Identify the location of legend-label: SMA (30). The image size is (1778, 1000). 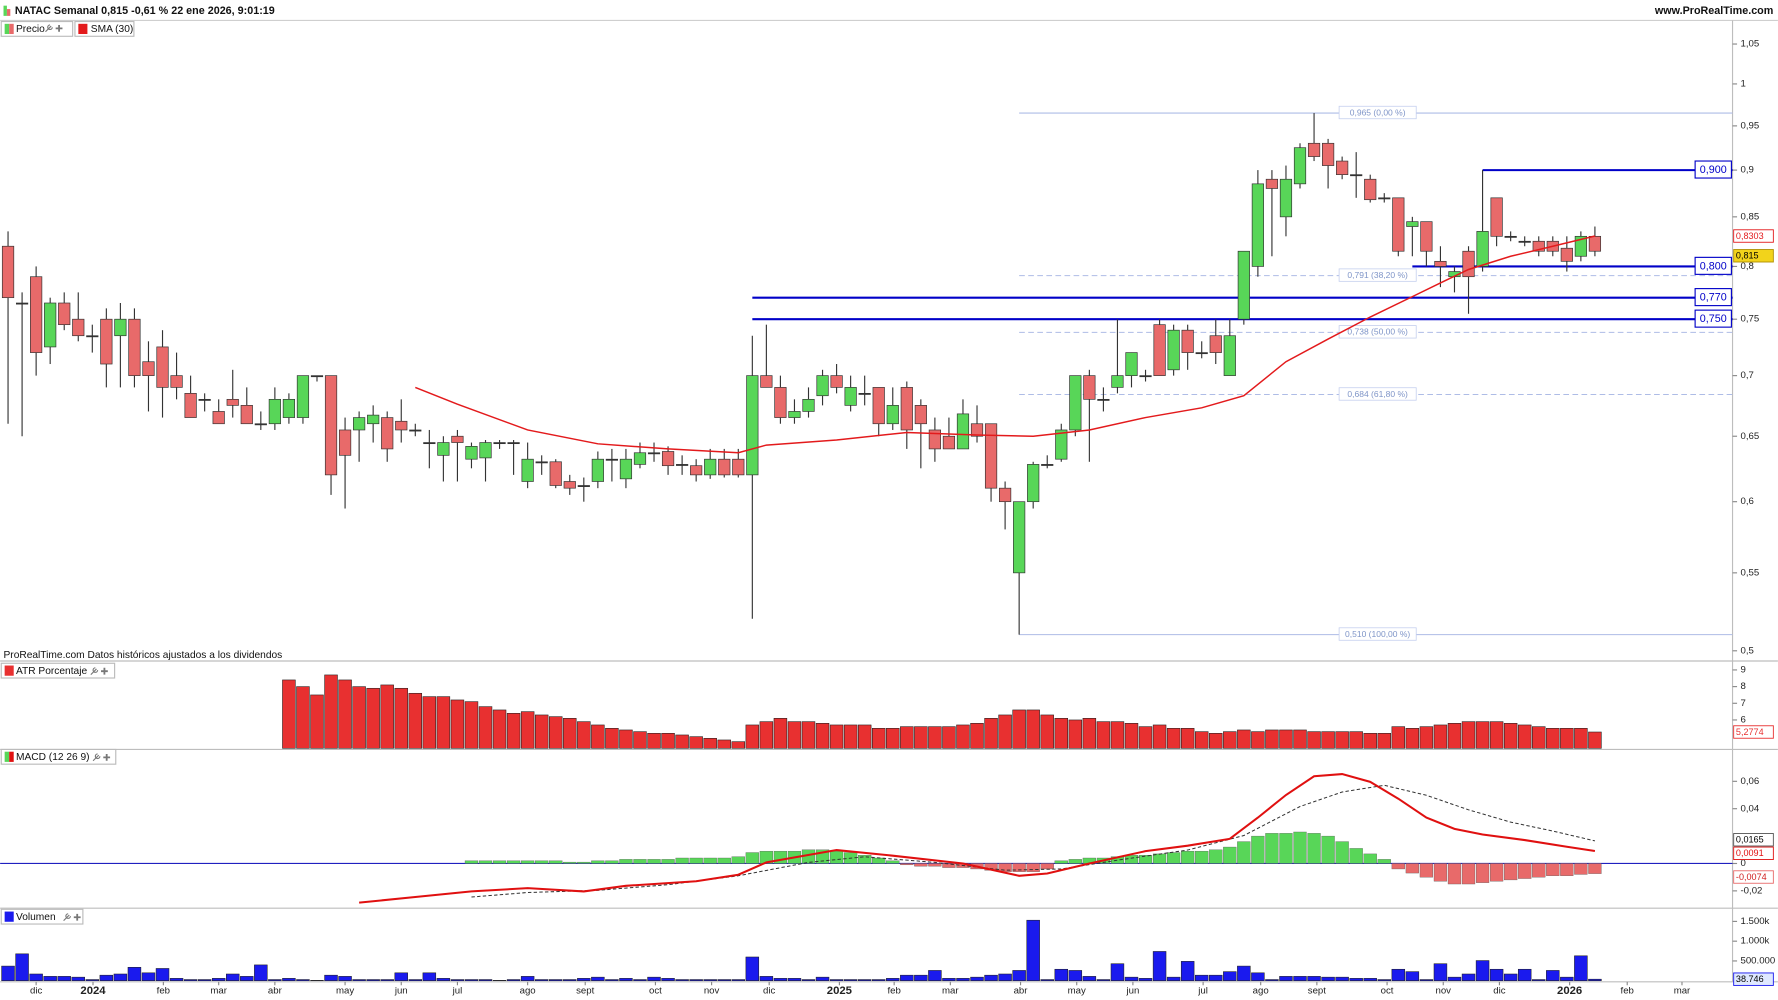
(112, 29).